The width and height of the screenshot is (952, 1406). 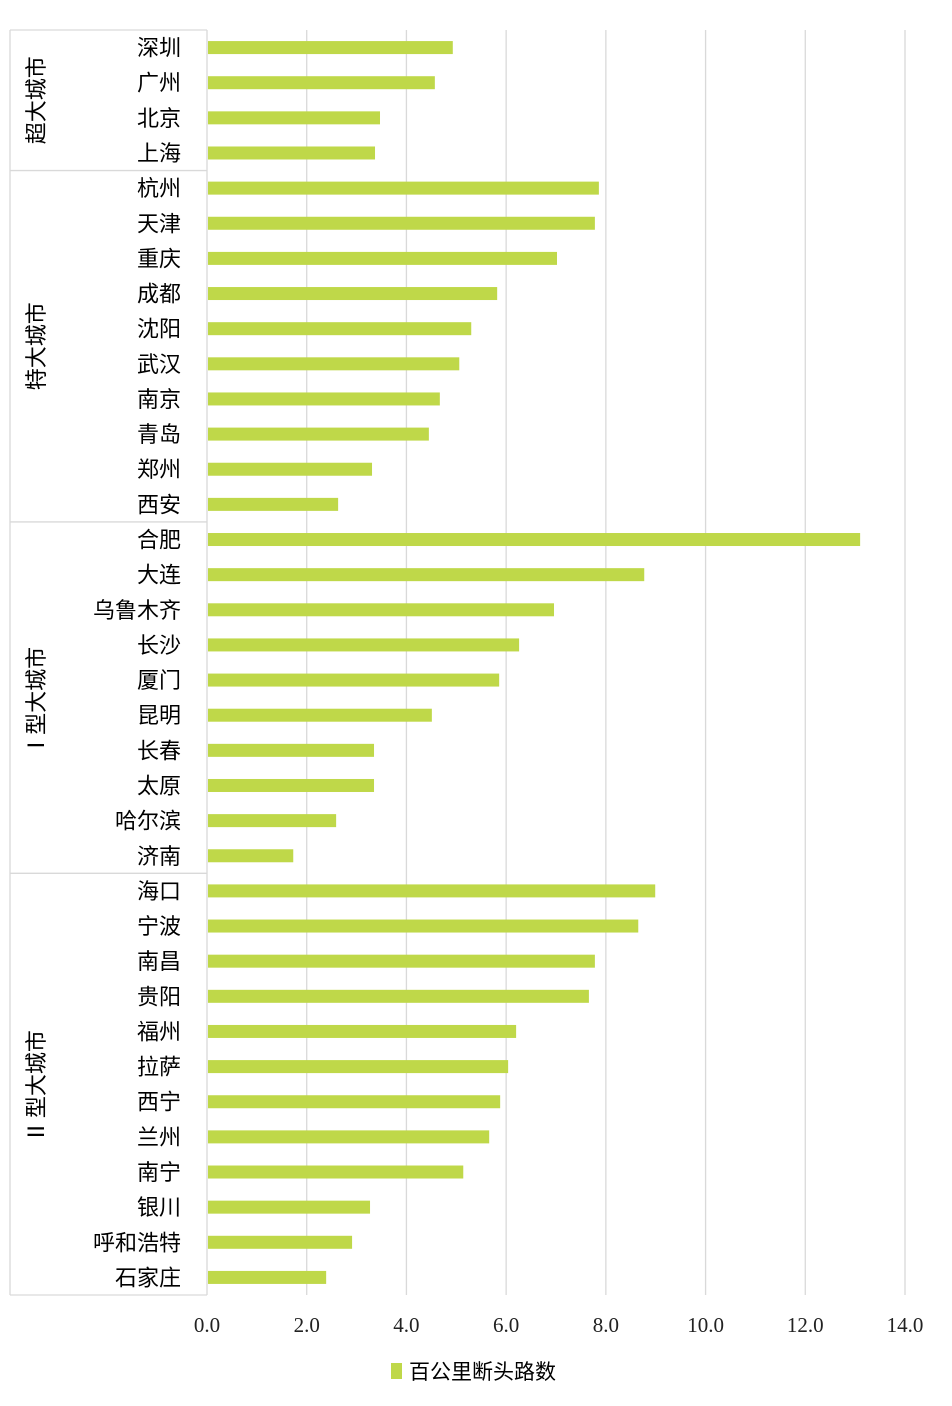 What do you see at coordinates (805, 1325) in the screenshot?
I see `x-tick-label: 12.0` at bounding box center [805, 1325].